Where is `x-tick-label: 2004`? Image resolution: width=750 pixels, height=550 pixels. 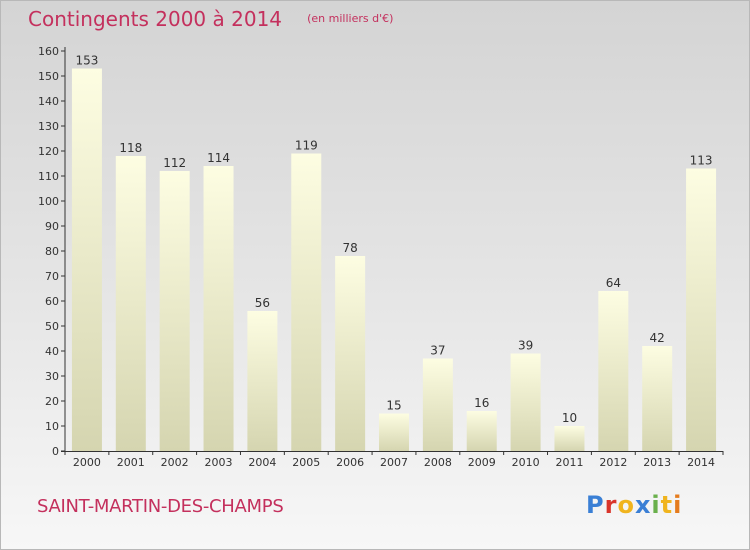 x-tick-label: 2004 is located at coordinates (262, 462).